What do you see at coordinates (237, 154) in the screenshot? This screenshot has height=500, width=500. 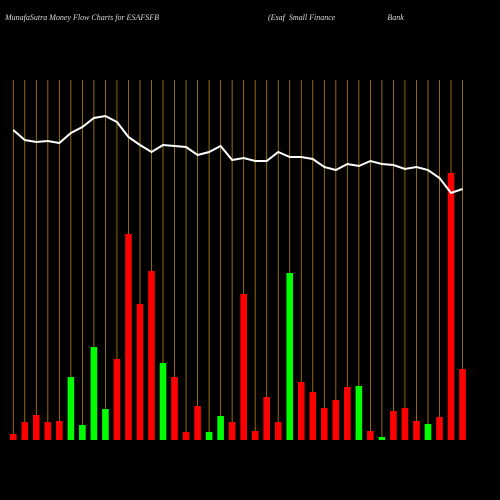 I see `money-flow-line` at bounding box center [237, 154].